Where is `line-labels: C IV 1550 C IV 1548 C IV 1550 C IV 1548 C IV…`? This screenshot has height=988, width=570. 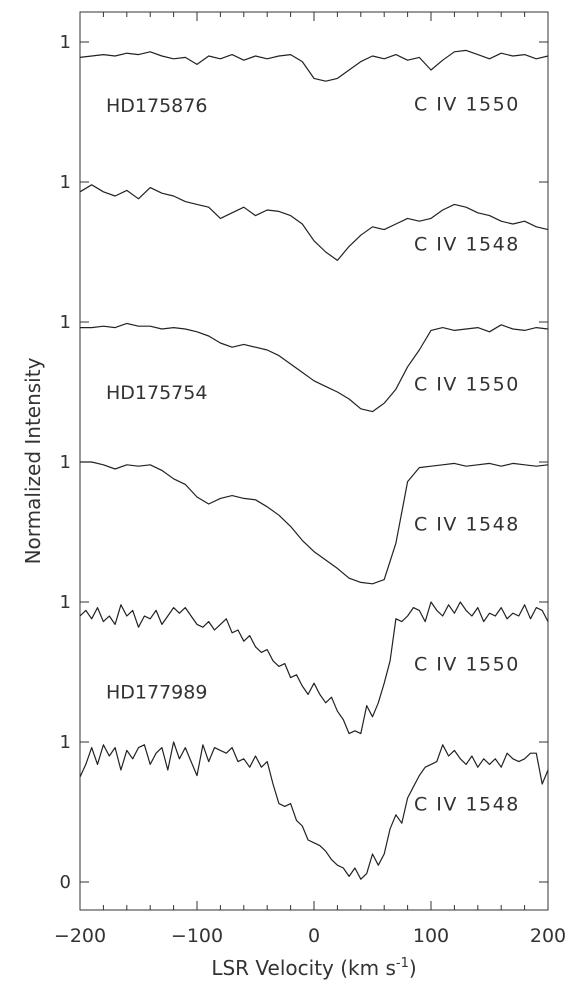
line-labels: C IV 1550 C IV 1548 C IV 1550 C IV 1548 C IV… is located at coordinates (467, 455).